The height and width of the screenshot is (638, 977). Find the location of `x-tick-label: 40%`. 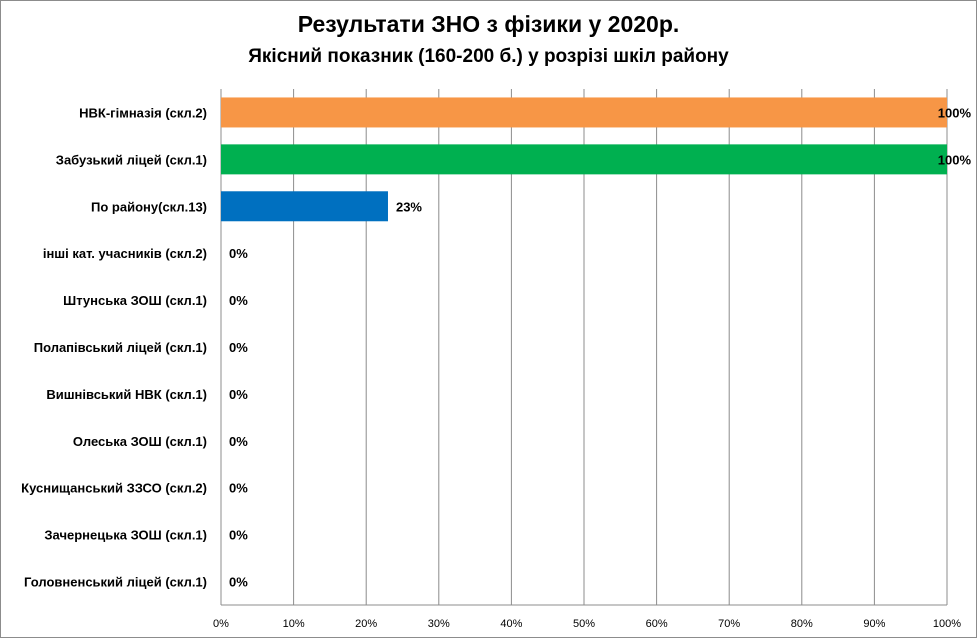

x-tick-label: 40% is located at coordinates (511, 624).